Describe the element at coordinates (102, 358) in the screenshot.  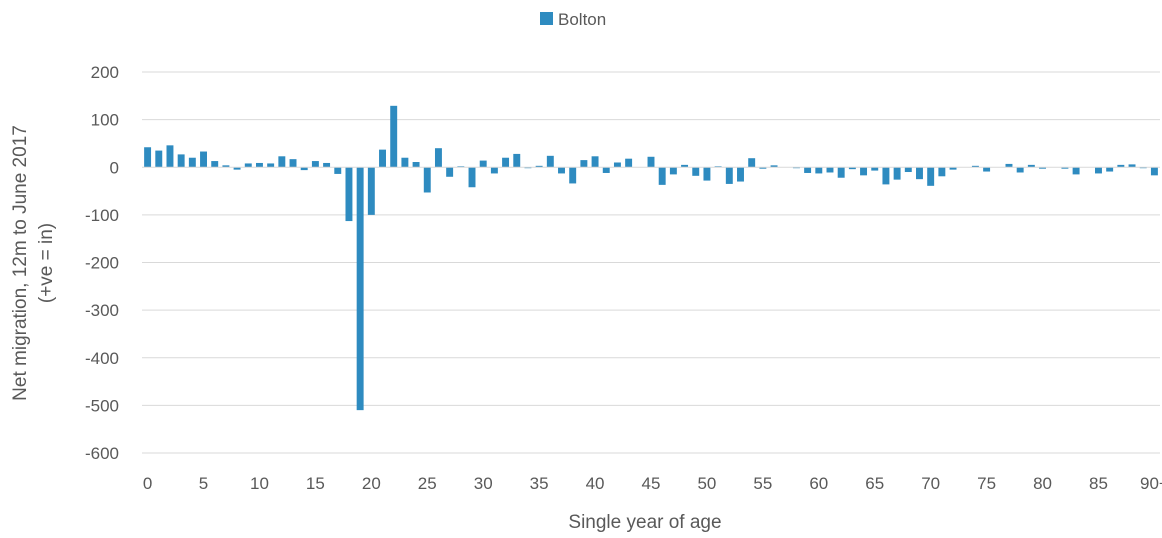
I see `y-tick-label: -400` at that location.